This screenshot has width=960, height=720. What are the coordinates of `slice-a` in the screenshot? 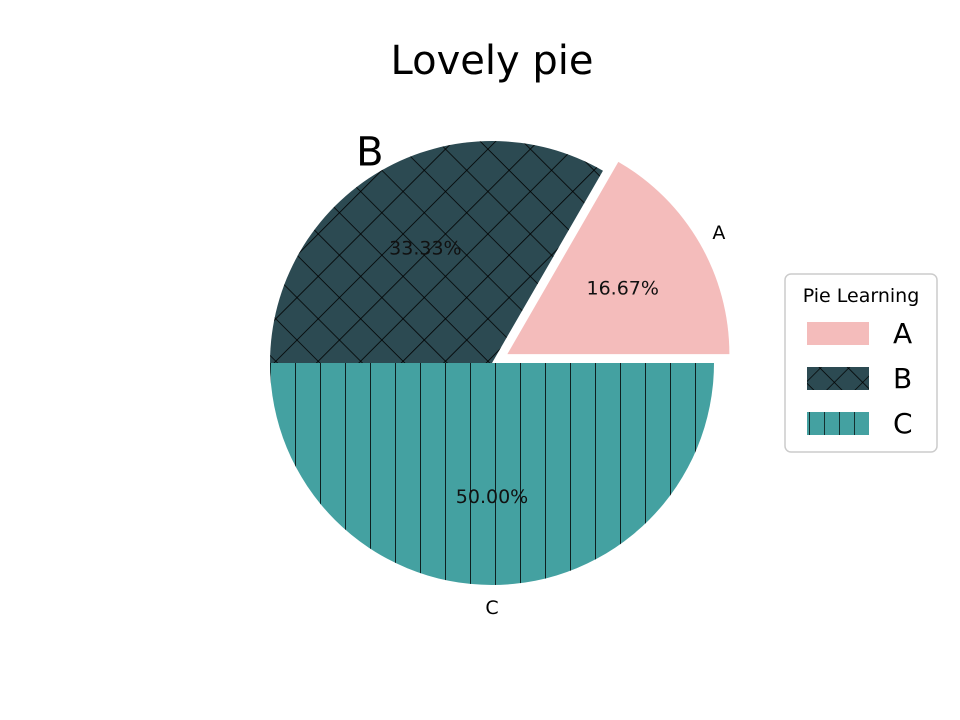 It's located at (618, 258).